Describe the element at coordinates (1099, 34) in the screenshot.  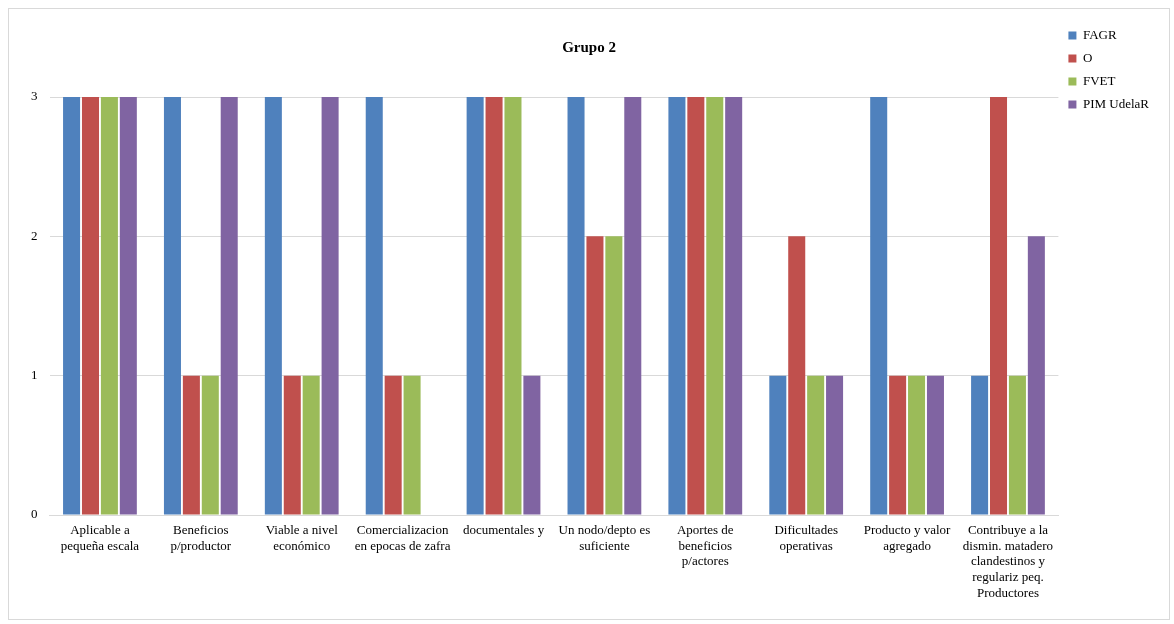
I see `legend-label: FAGR` at that location.